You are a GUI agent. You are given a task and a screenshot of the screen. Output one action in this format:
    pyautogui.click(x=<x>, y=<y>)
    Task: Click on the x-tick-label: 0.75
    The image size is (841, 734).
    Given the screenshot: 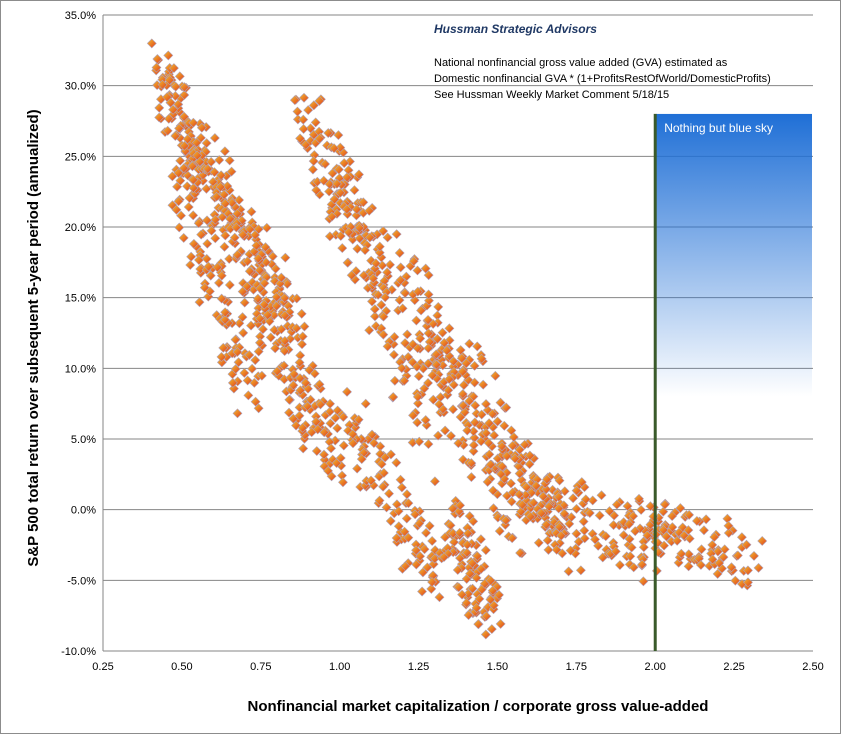 What is the action you would take?
    pyautogui.click(x=260, y=667)
    